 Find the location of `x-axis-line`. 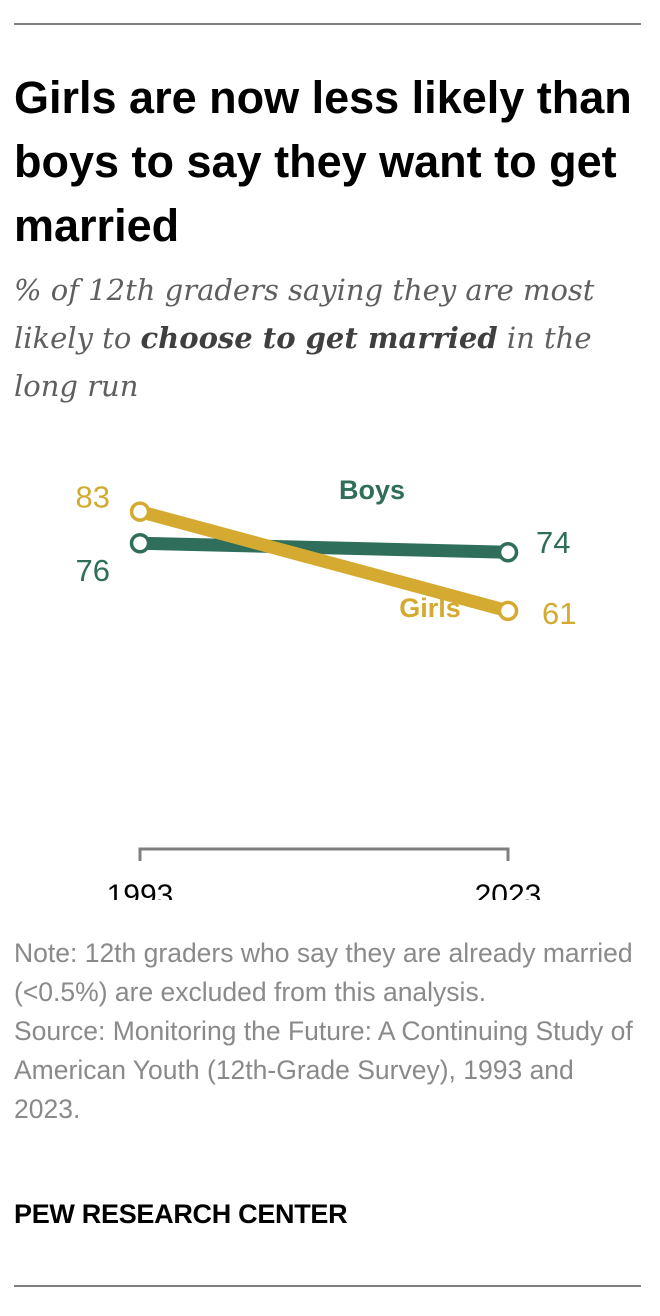

x-axis-line is located at coordinates (324, 854).